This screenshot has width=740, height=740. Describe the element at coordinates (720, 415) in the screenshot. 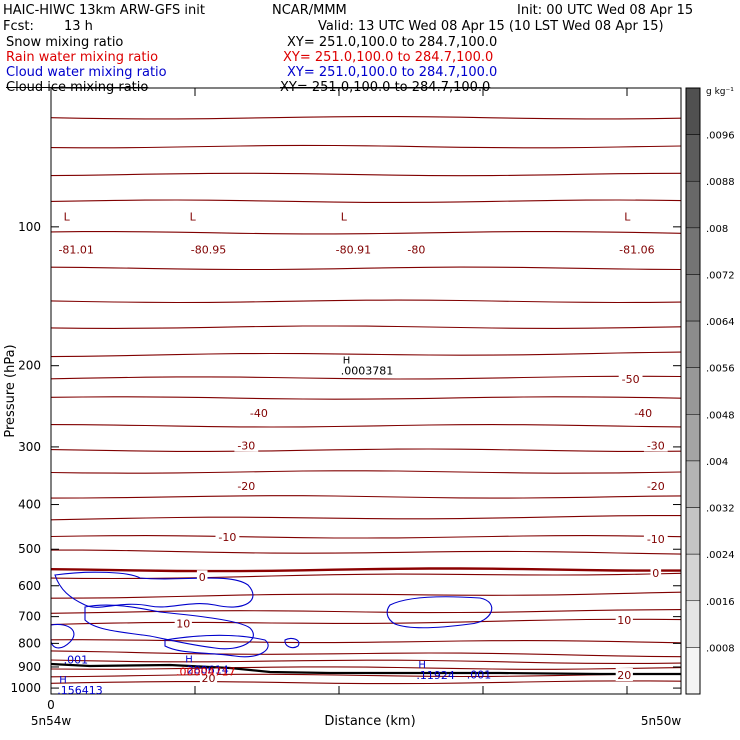

I see `colorbar-label: .0048` at that location.